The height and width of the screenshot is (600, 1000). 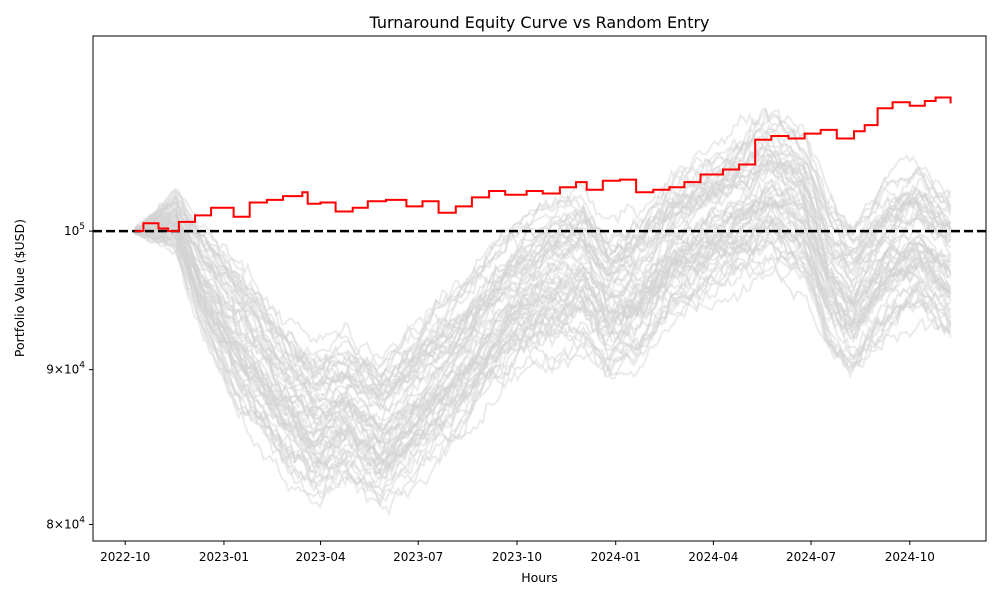 I want to click on x-tick-label: 2022-10, so click(x=125, y=557).